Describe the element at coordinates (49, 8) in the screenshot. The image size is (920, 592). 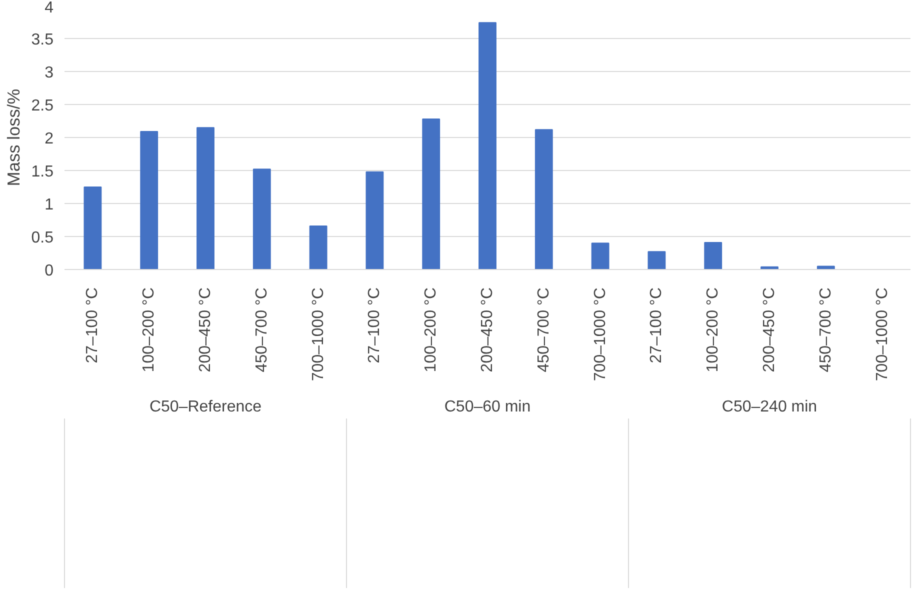
I see `y-tick-label: 4` at that location.